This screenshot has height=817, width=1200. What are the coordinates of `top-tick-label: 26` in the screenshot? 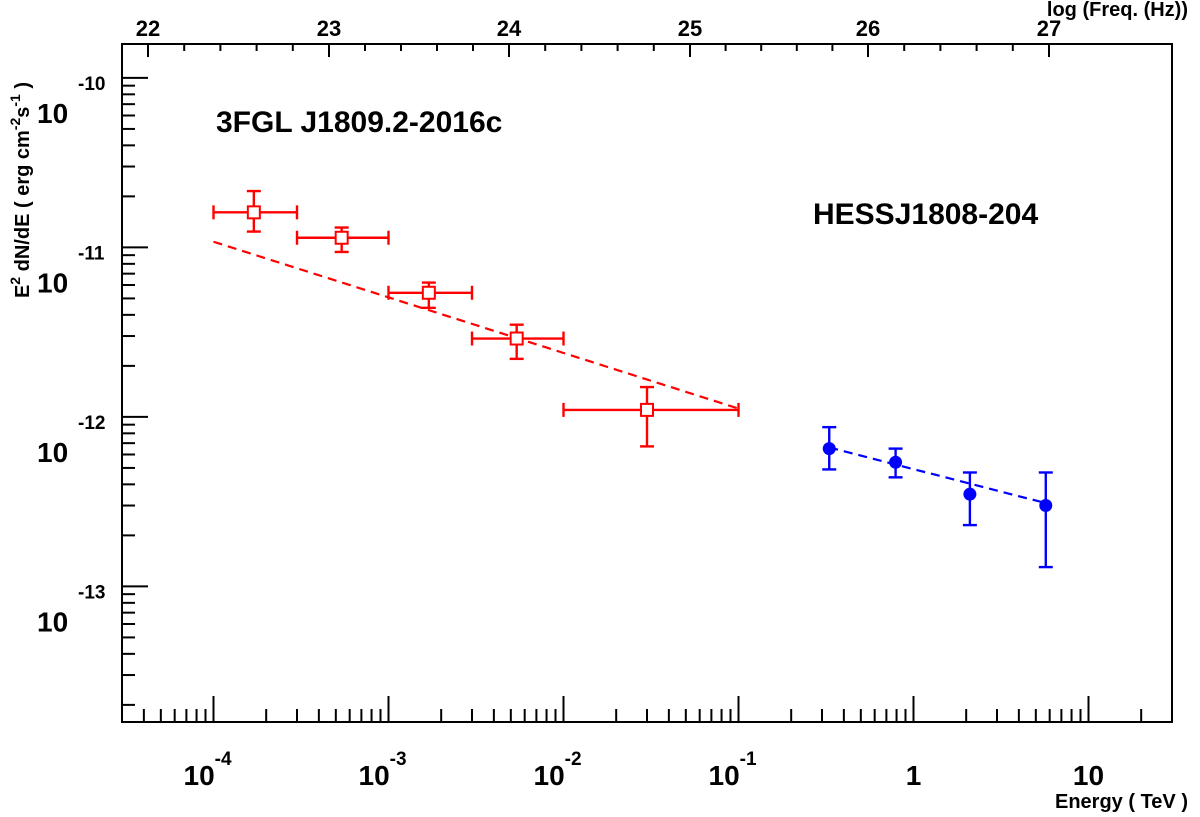 It's located at (868, 28).